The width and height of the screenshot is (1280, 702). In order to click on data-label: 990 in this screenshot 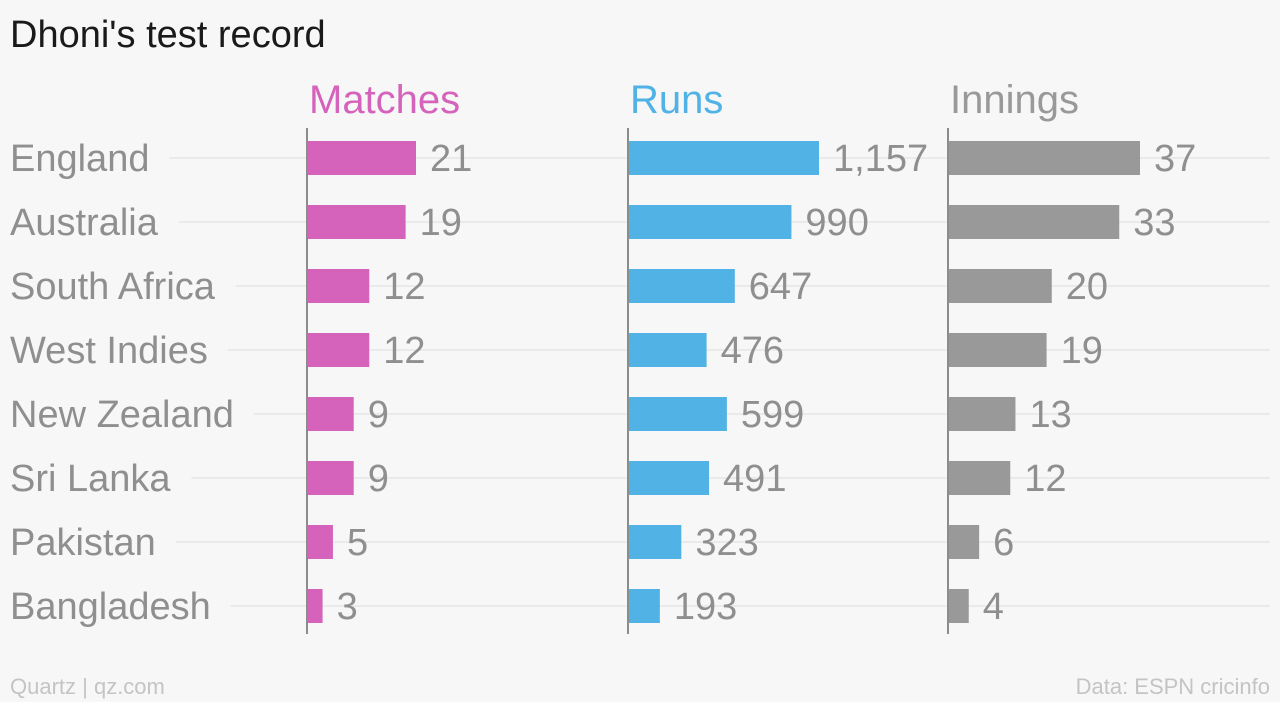, I will do `click(836, 223)`.